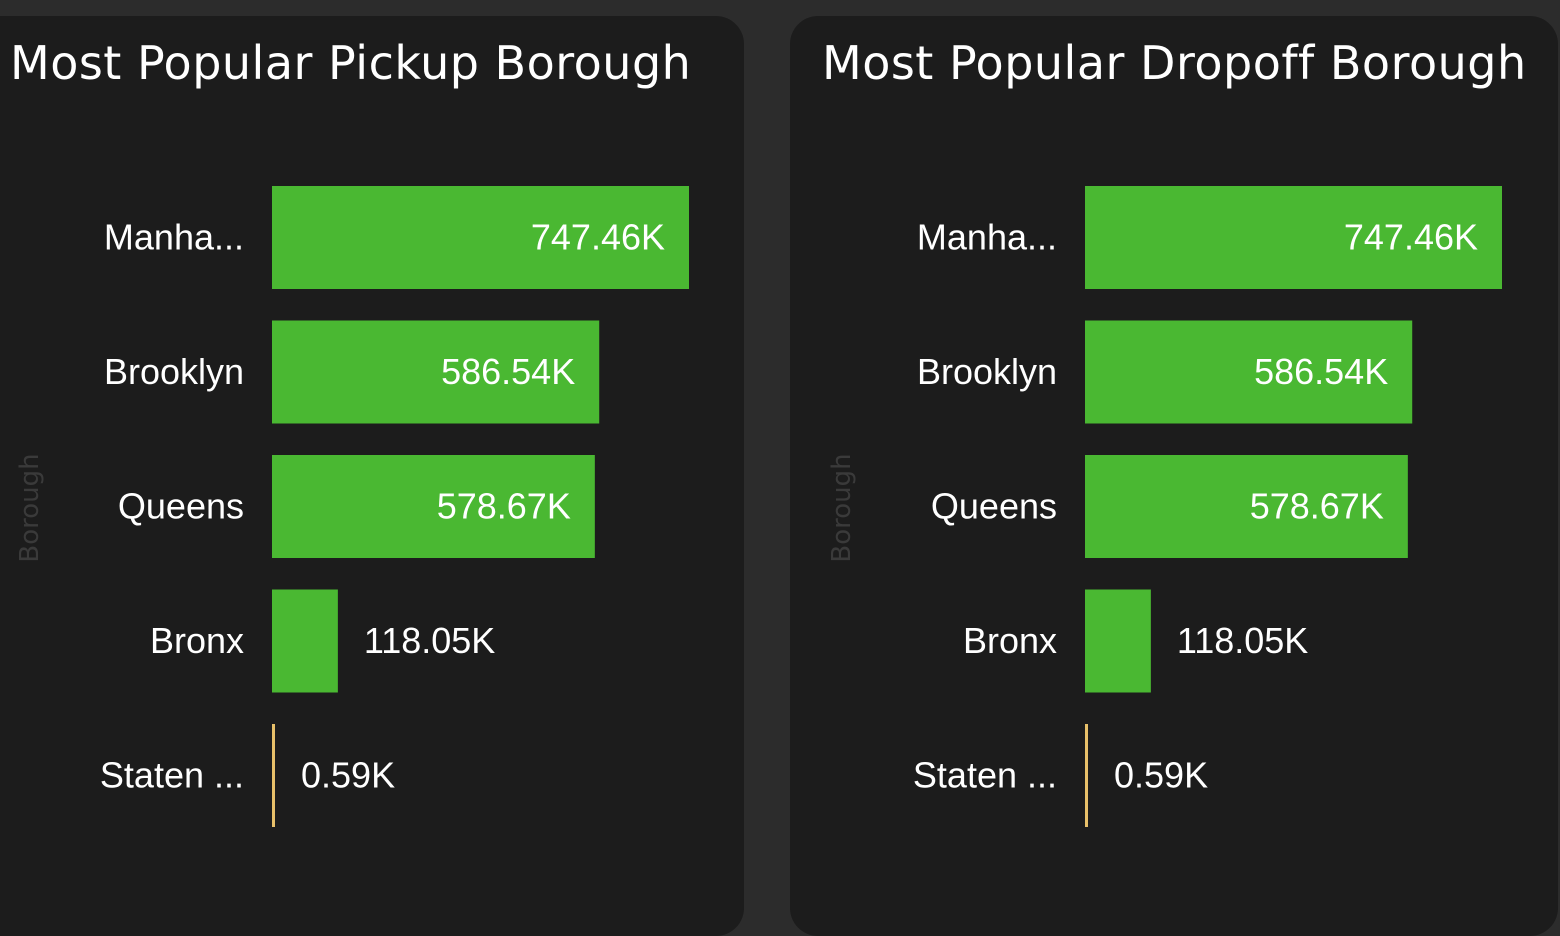 Image resolution: width=1560 pixels, height=936 pixels. Describe the element at coordinates (351, 63) in the screenshot. I see `chart-title: Most Popular Pickup Borough` at that location.